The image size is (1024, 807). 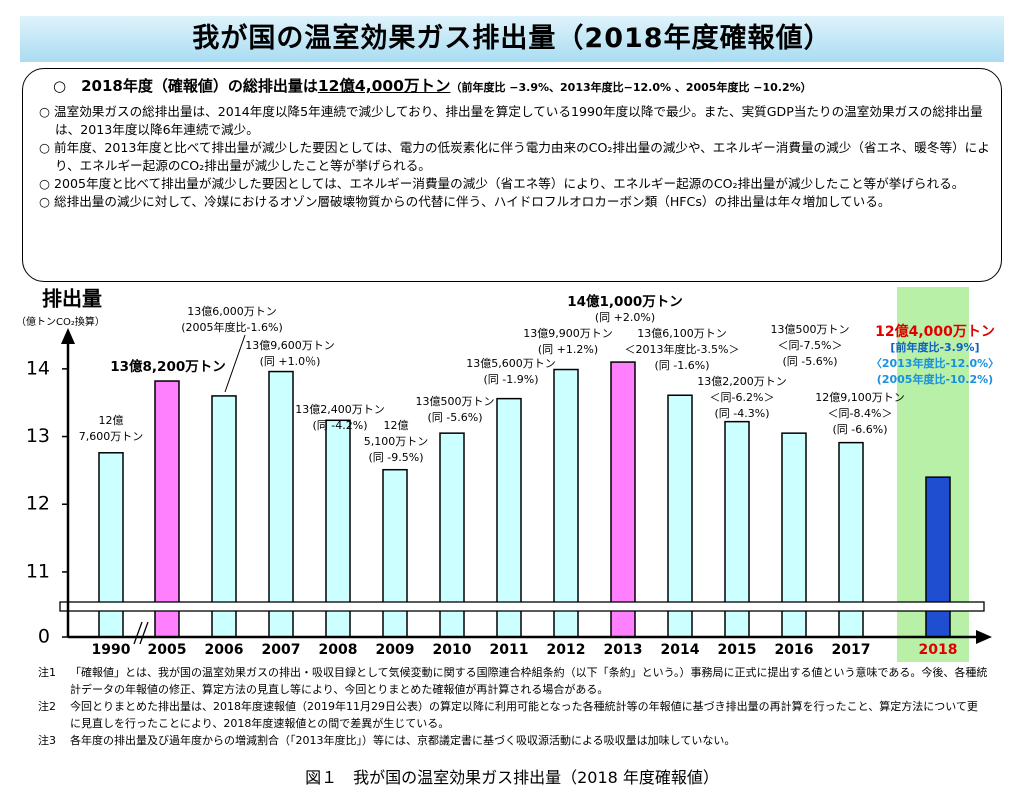 What do you see at coordinates (38, 504) in the screenshot?
I see `y-tick-label: 12` at bounding box center [38, 504].